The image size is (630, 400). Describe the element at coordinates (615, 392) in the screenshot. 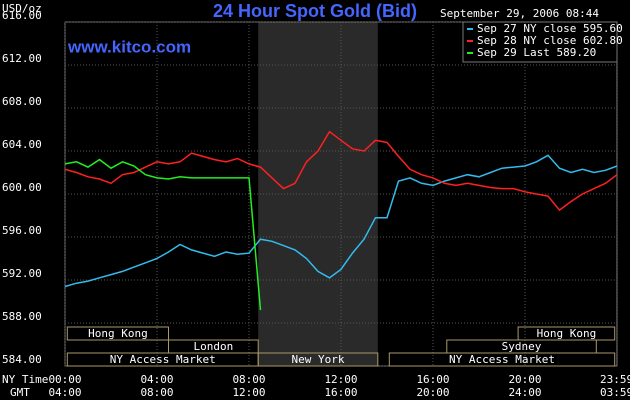

I see `x2-tick-label: 03:59` at that location.